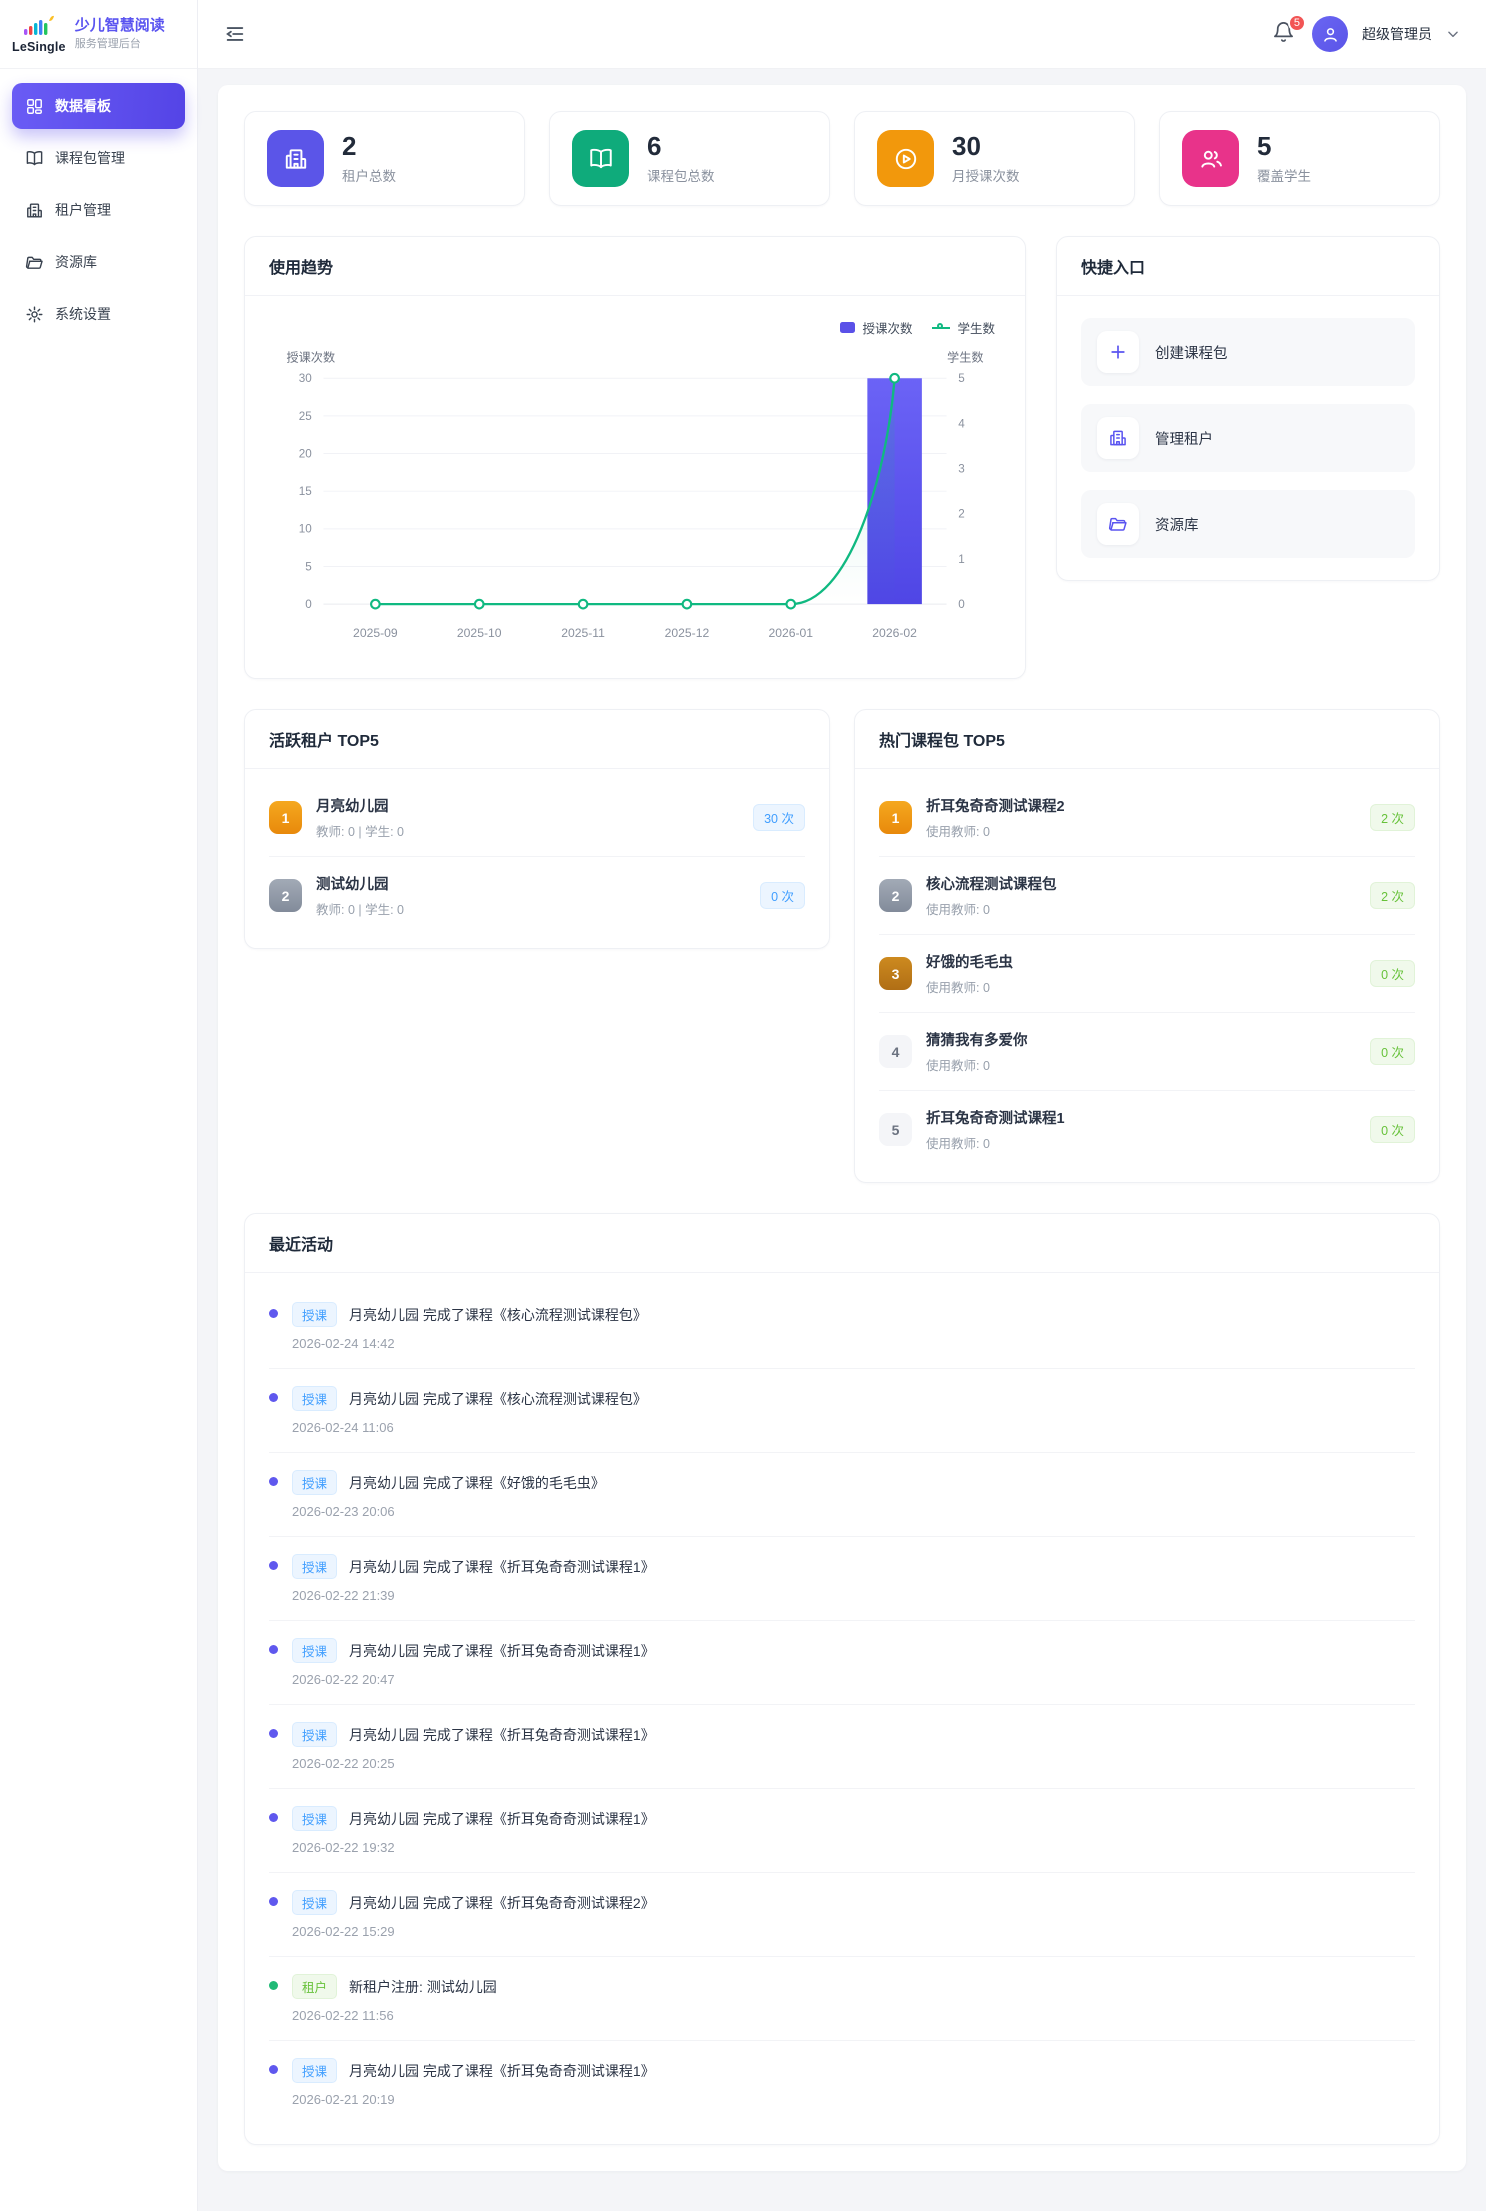  What do you see at coordinates (965, 357) in the screenshot?
I see `svg-text: 学生数` at bounding box center [965, 357].